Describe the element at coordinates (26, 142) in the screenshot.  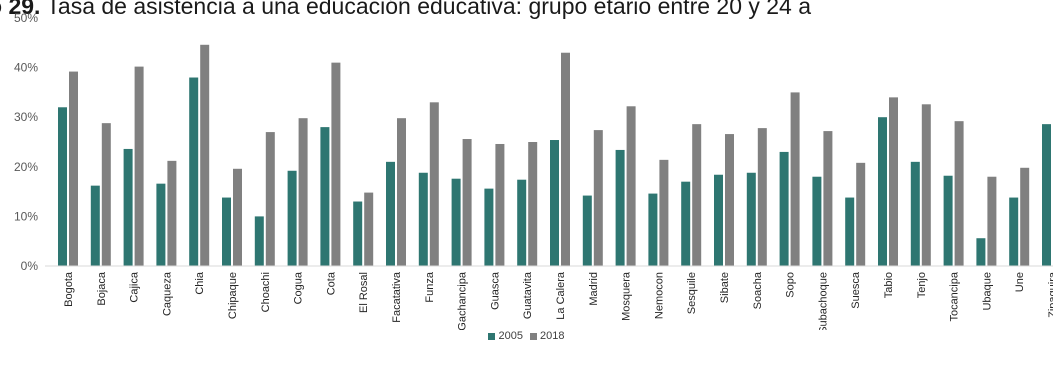
I see `y-axis: 0% 10% 20% 30% 40% 50%` at that location.